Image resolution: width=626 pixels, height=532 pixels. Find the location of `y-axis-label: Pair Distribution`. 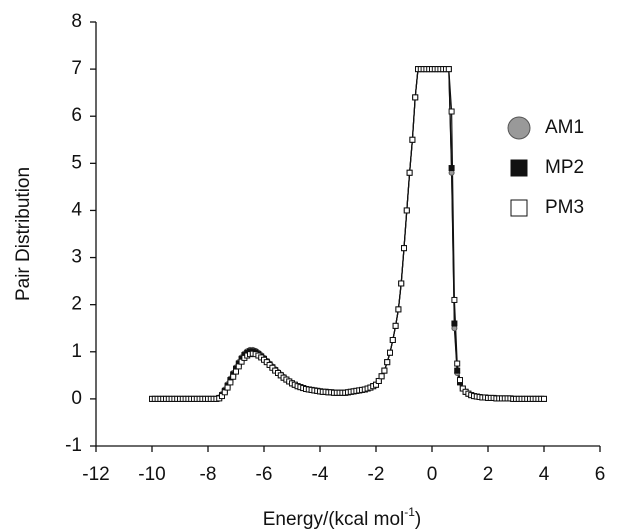

y-axis-label: Pair Distribution is located at coordinates (23, 234).